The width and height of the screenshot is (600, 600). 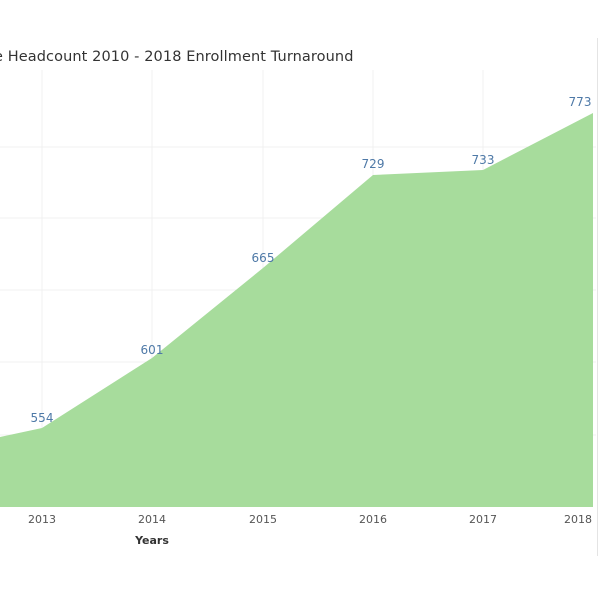 I want to click on data-label-2015: 665, so click(x=263, y=258).